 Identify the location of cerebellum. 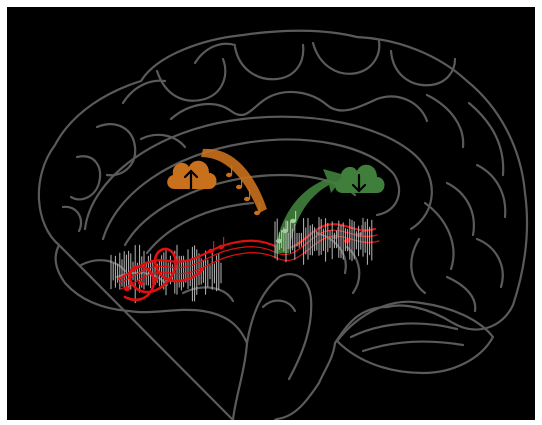
(415, 337).